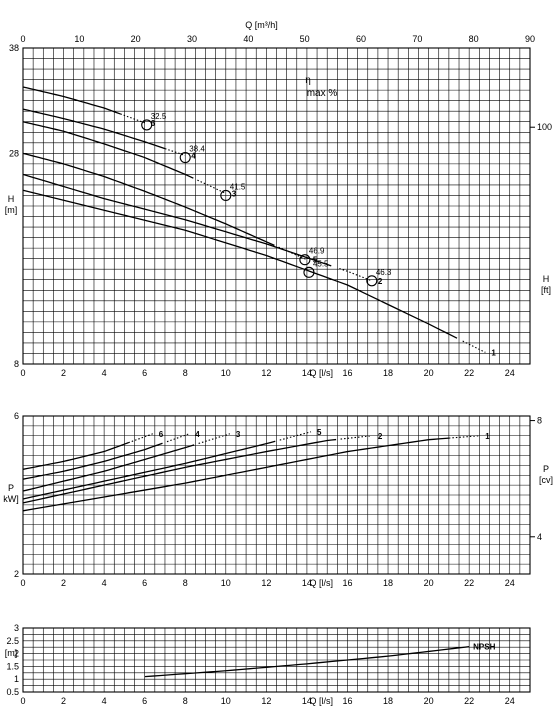 The height and width of the screenshot is (708, 557). What do you see at coordinates (546, 480) in the screenshot?
I see `right-axis-label: [cv]` at bounding box center [546, 480].